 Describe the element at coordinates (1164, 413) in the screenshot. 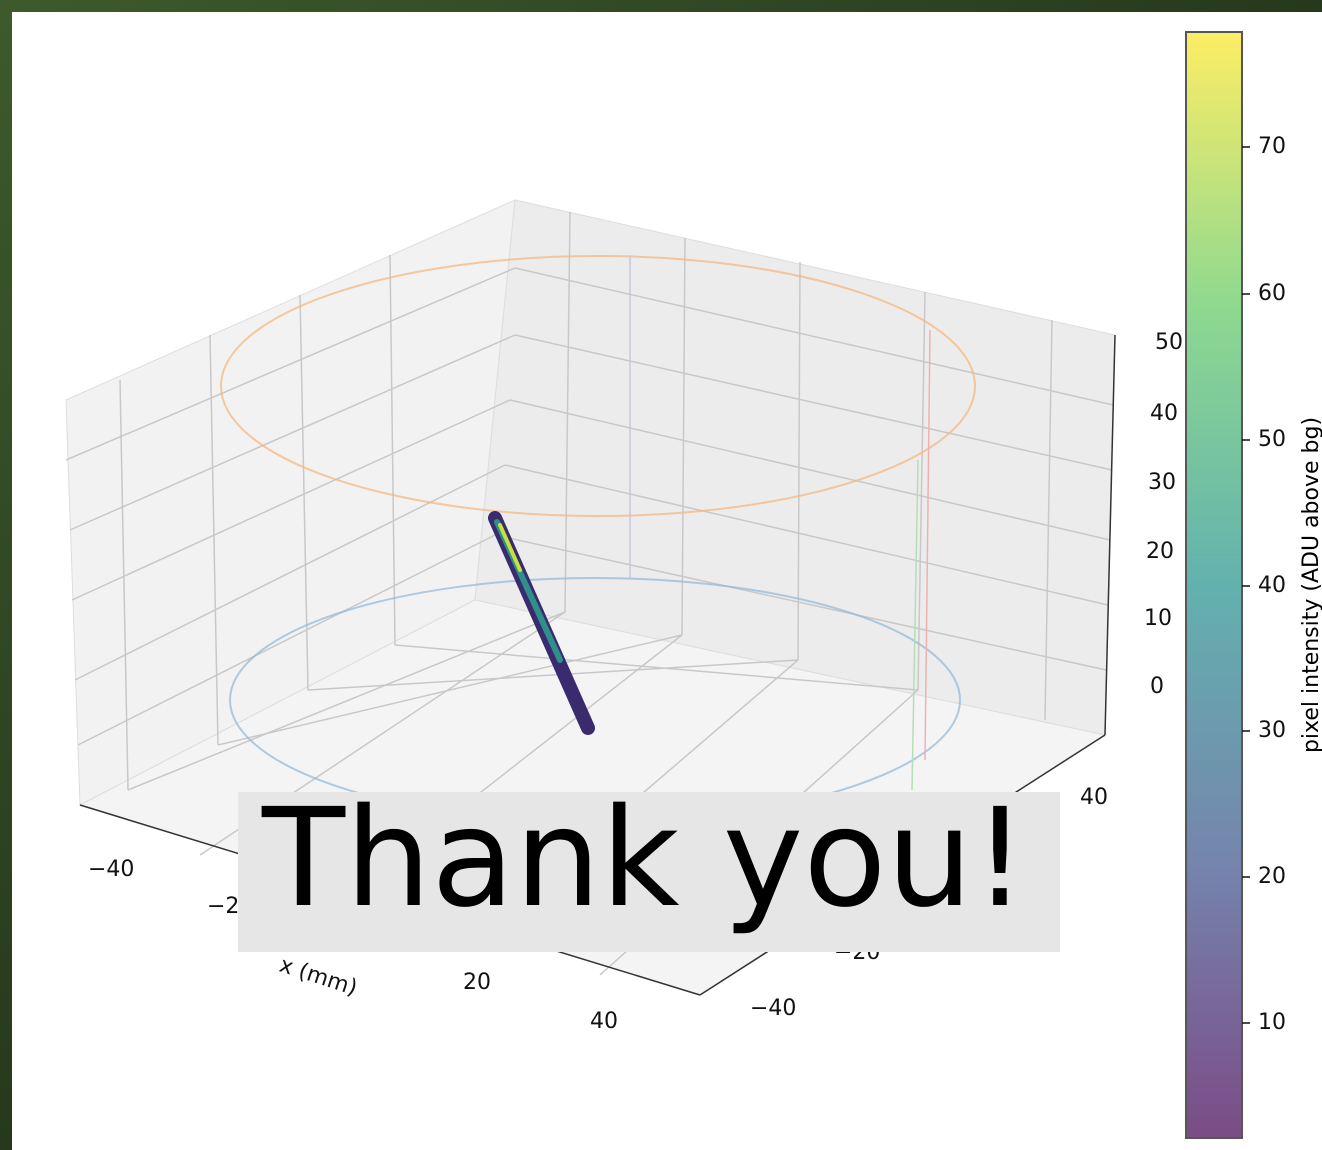

I see `z-tick-label: 40` at that location.